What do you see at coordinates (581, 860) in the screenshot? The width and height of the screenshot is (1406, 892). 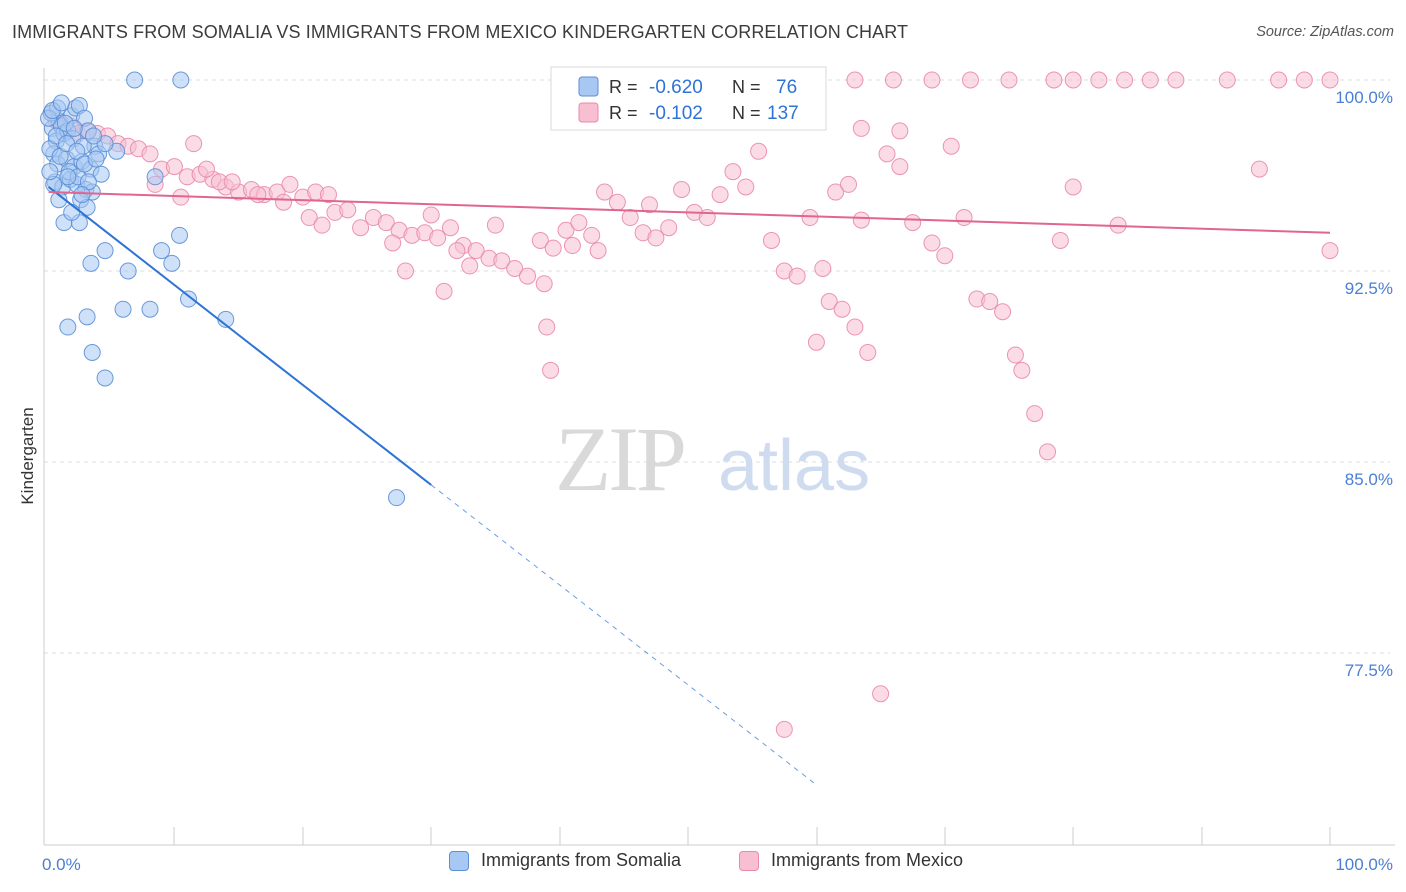 I see `legend-somalia-label: Immigrants from Somalia` at bounding box center [581, 860].